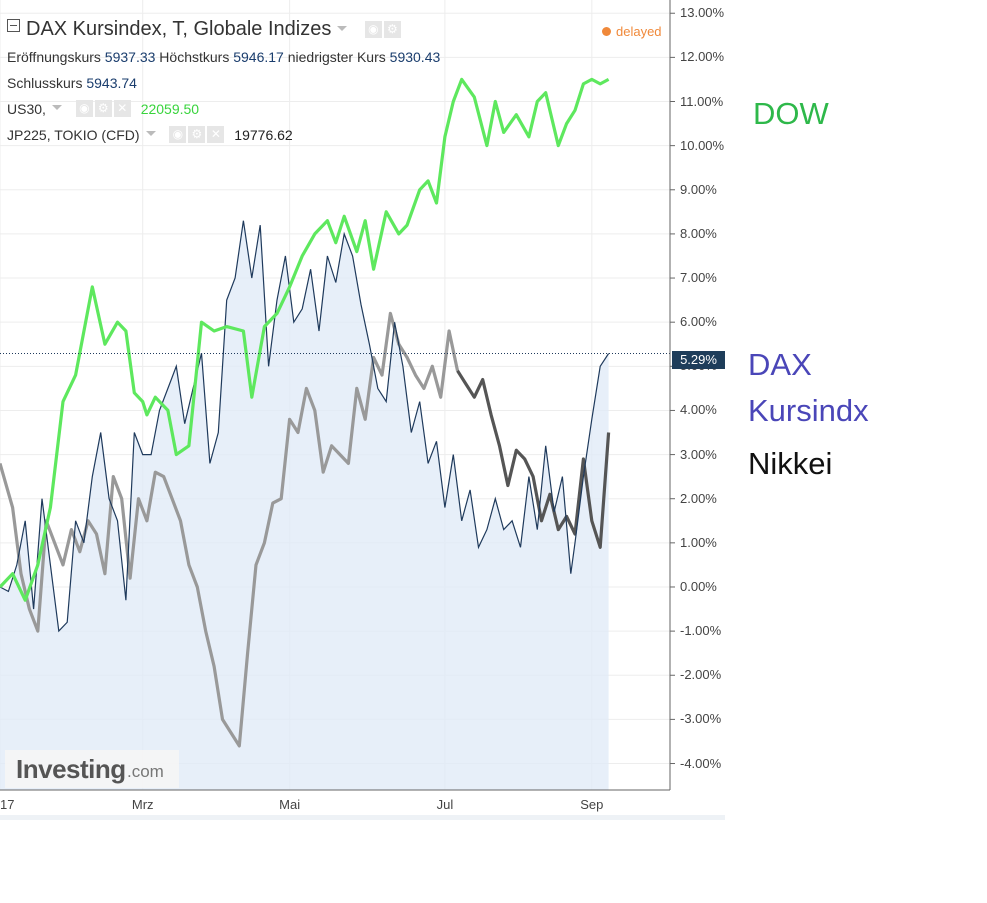  Describe the element at coordinates (780, 364) in the screenshot. I see `dax-annotation-line1: DAX` at that location.